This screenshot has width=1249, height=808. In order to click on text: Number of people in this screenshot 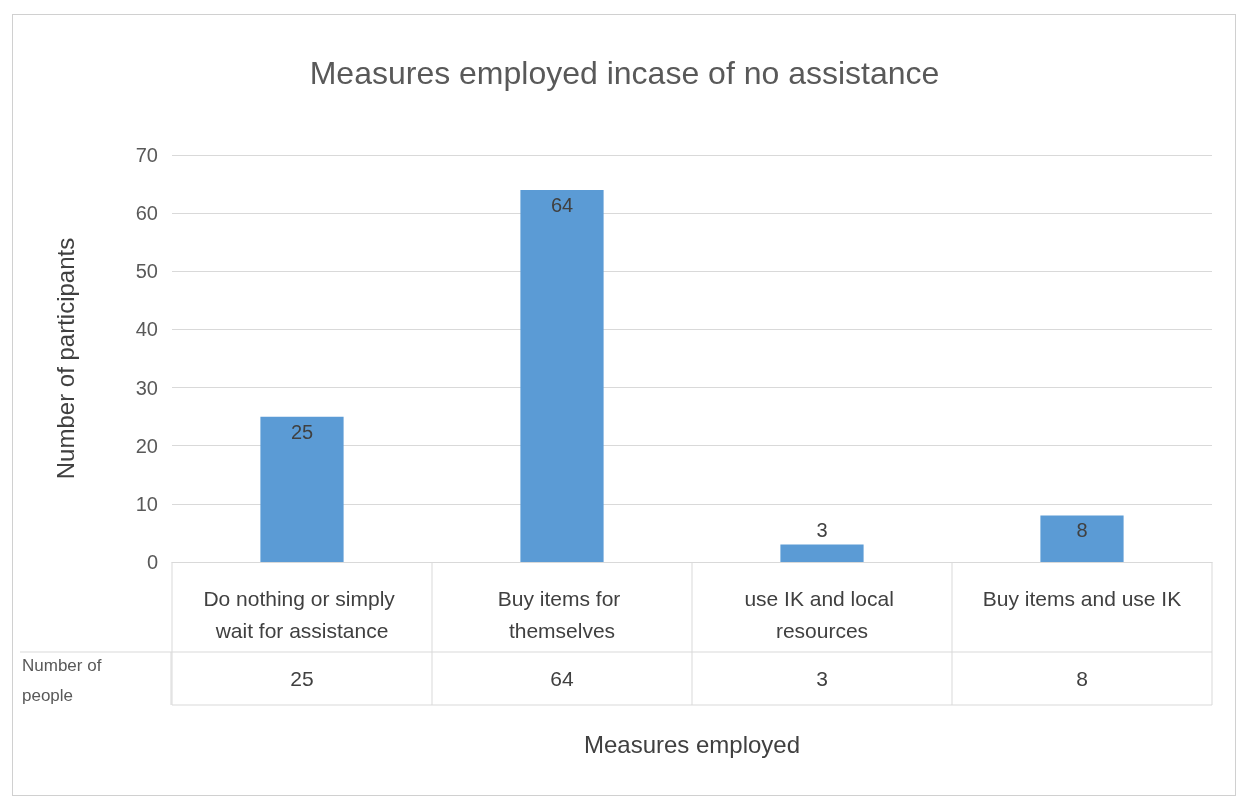, I will do `click(62, 680)`.